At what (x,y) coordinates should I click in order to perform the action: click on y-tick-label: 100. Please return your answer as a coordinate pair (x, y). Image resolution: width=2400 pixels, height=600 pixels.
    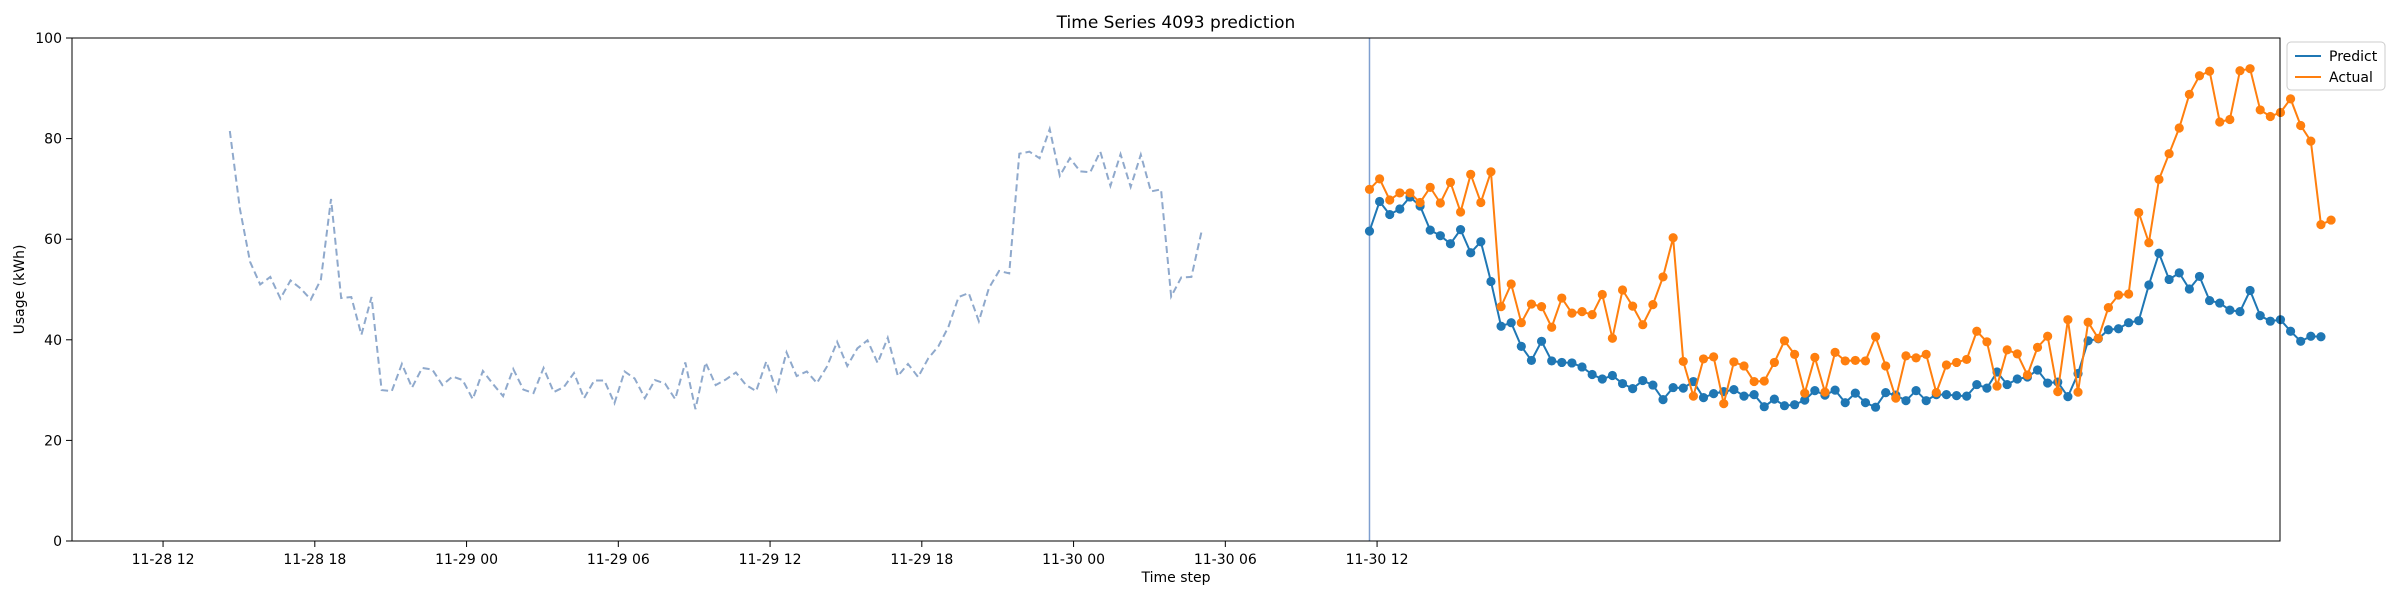
    Looking at the image, I should click on (48, 39).